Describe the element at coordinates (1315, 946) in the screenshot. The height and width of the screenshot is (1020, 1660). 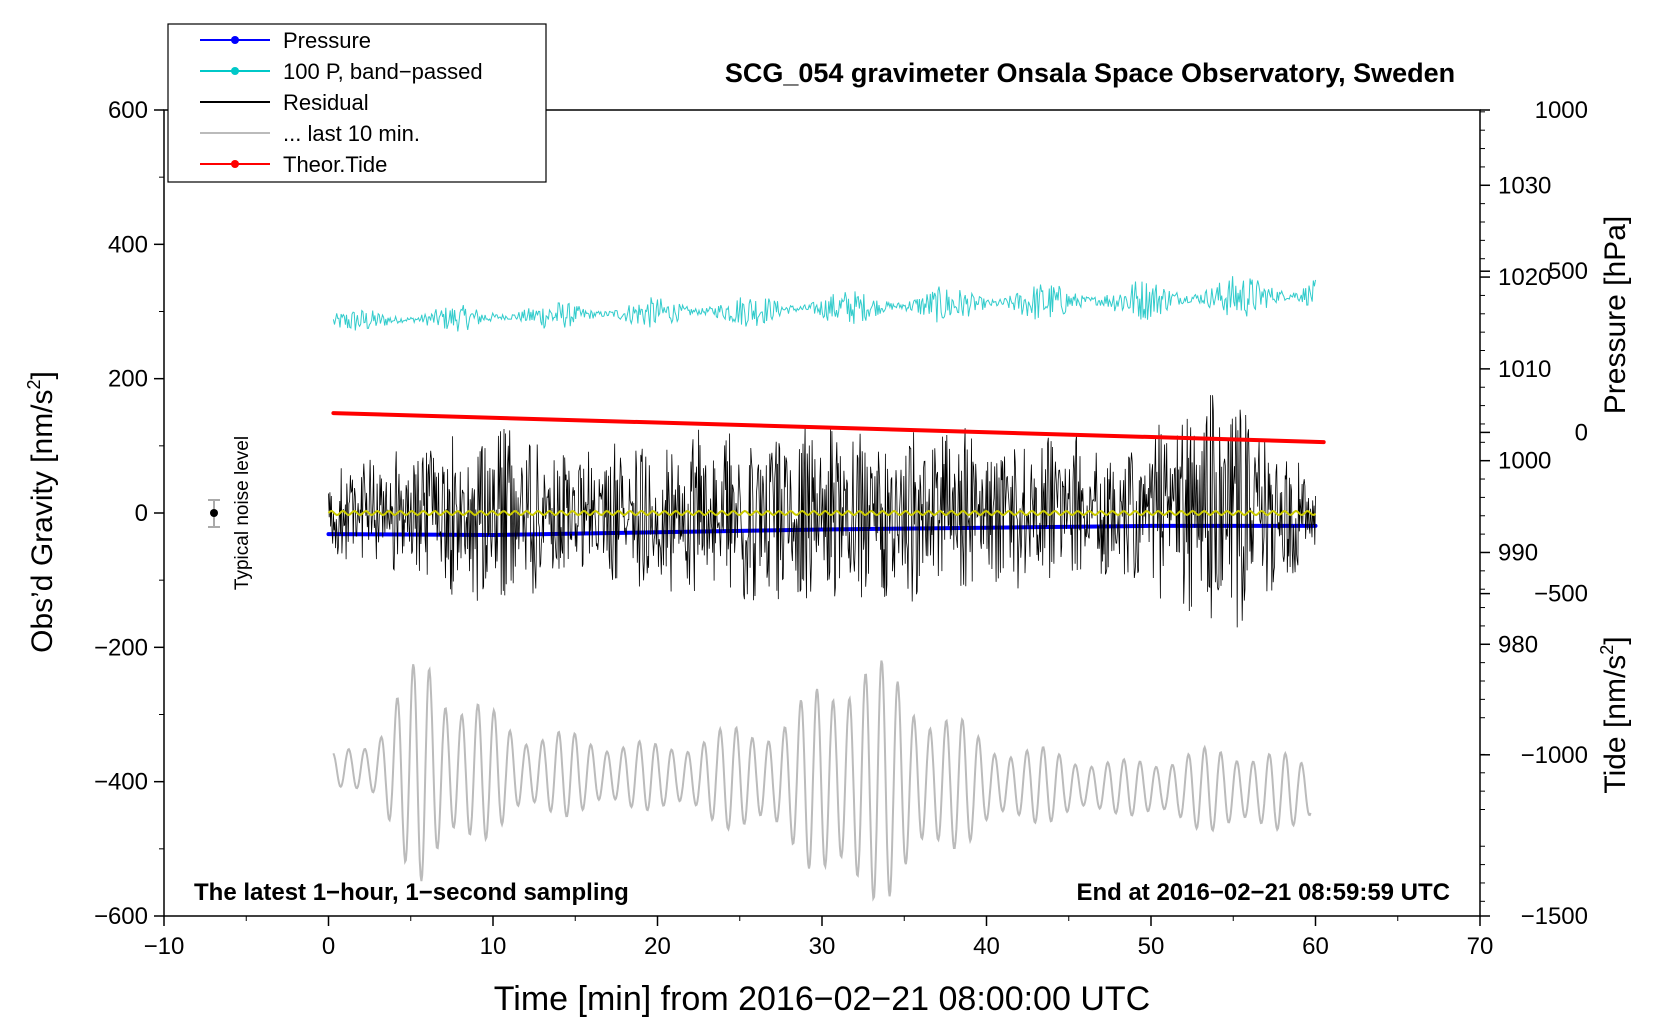
I see `x-tick-label: 60` at that location.